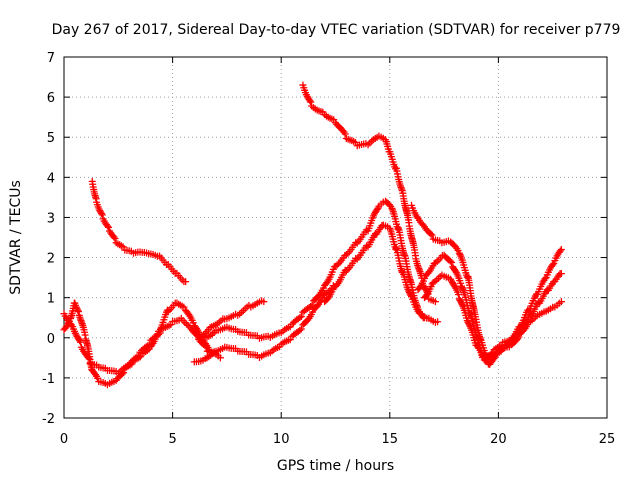 Image resolution: width=640 pixels, height=480 pixels. I want to click on series-arc-g, so click(369, 193).